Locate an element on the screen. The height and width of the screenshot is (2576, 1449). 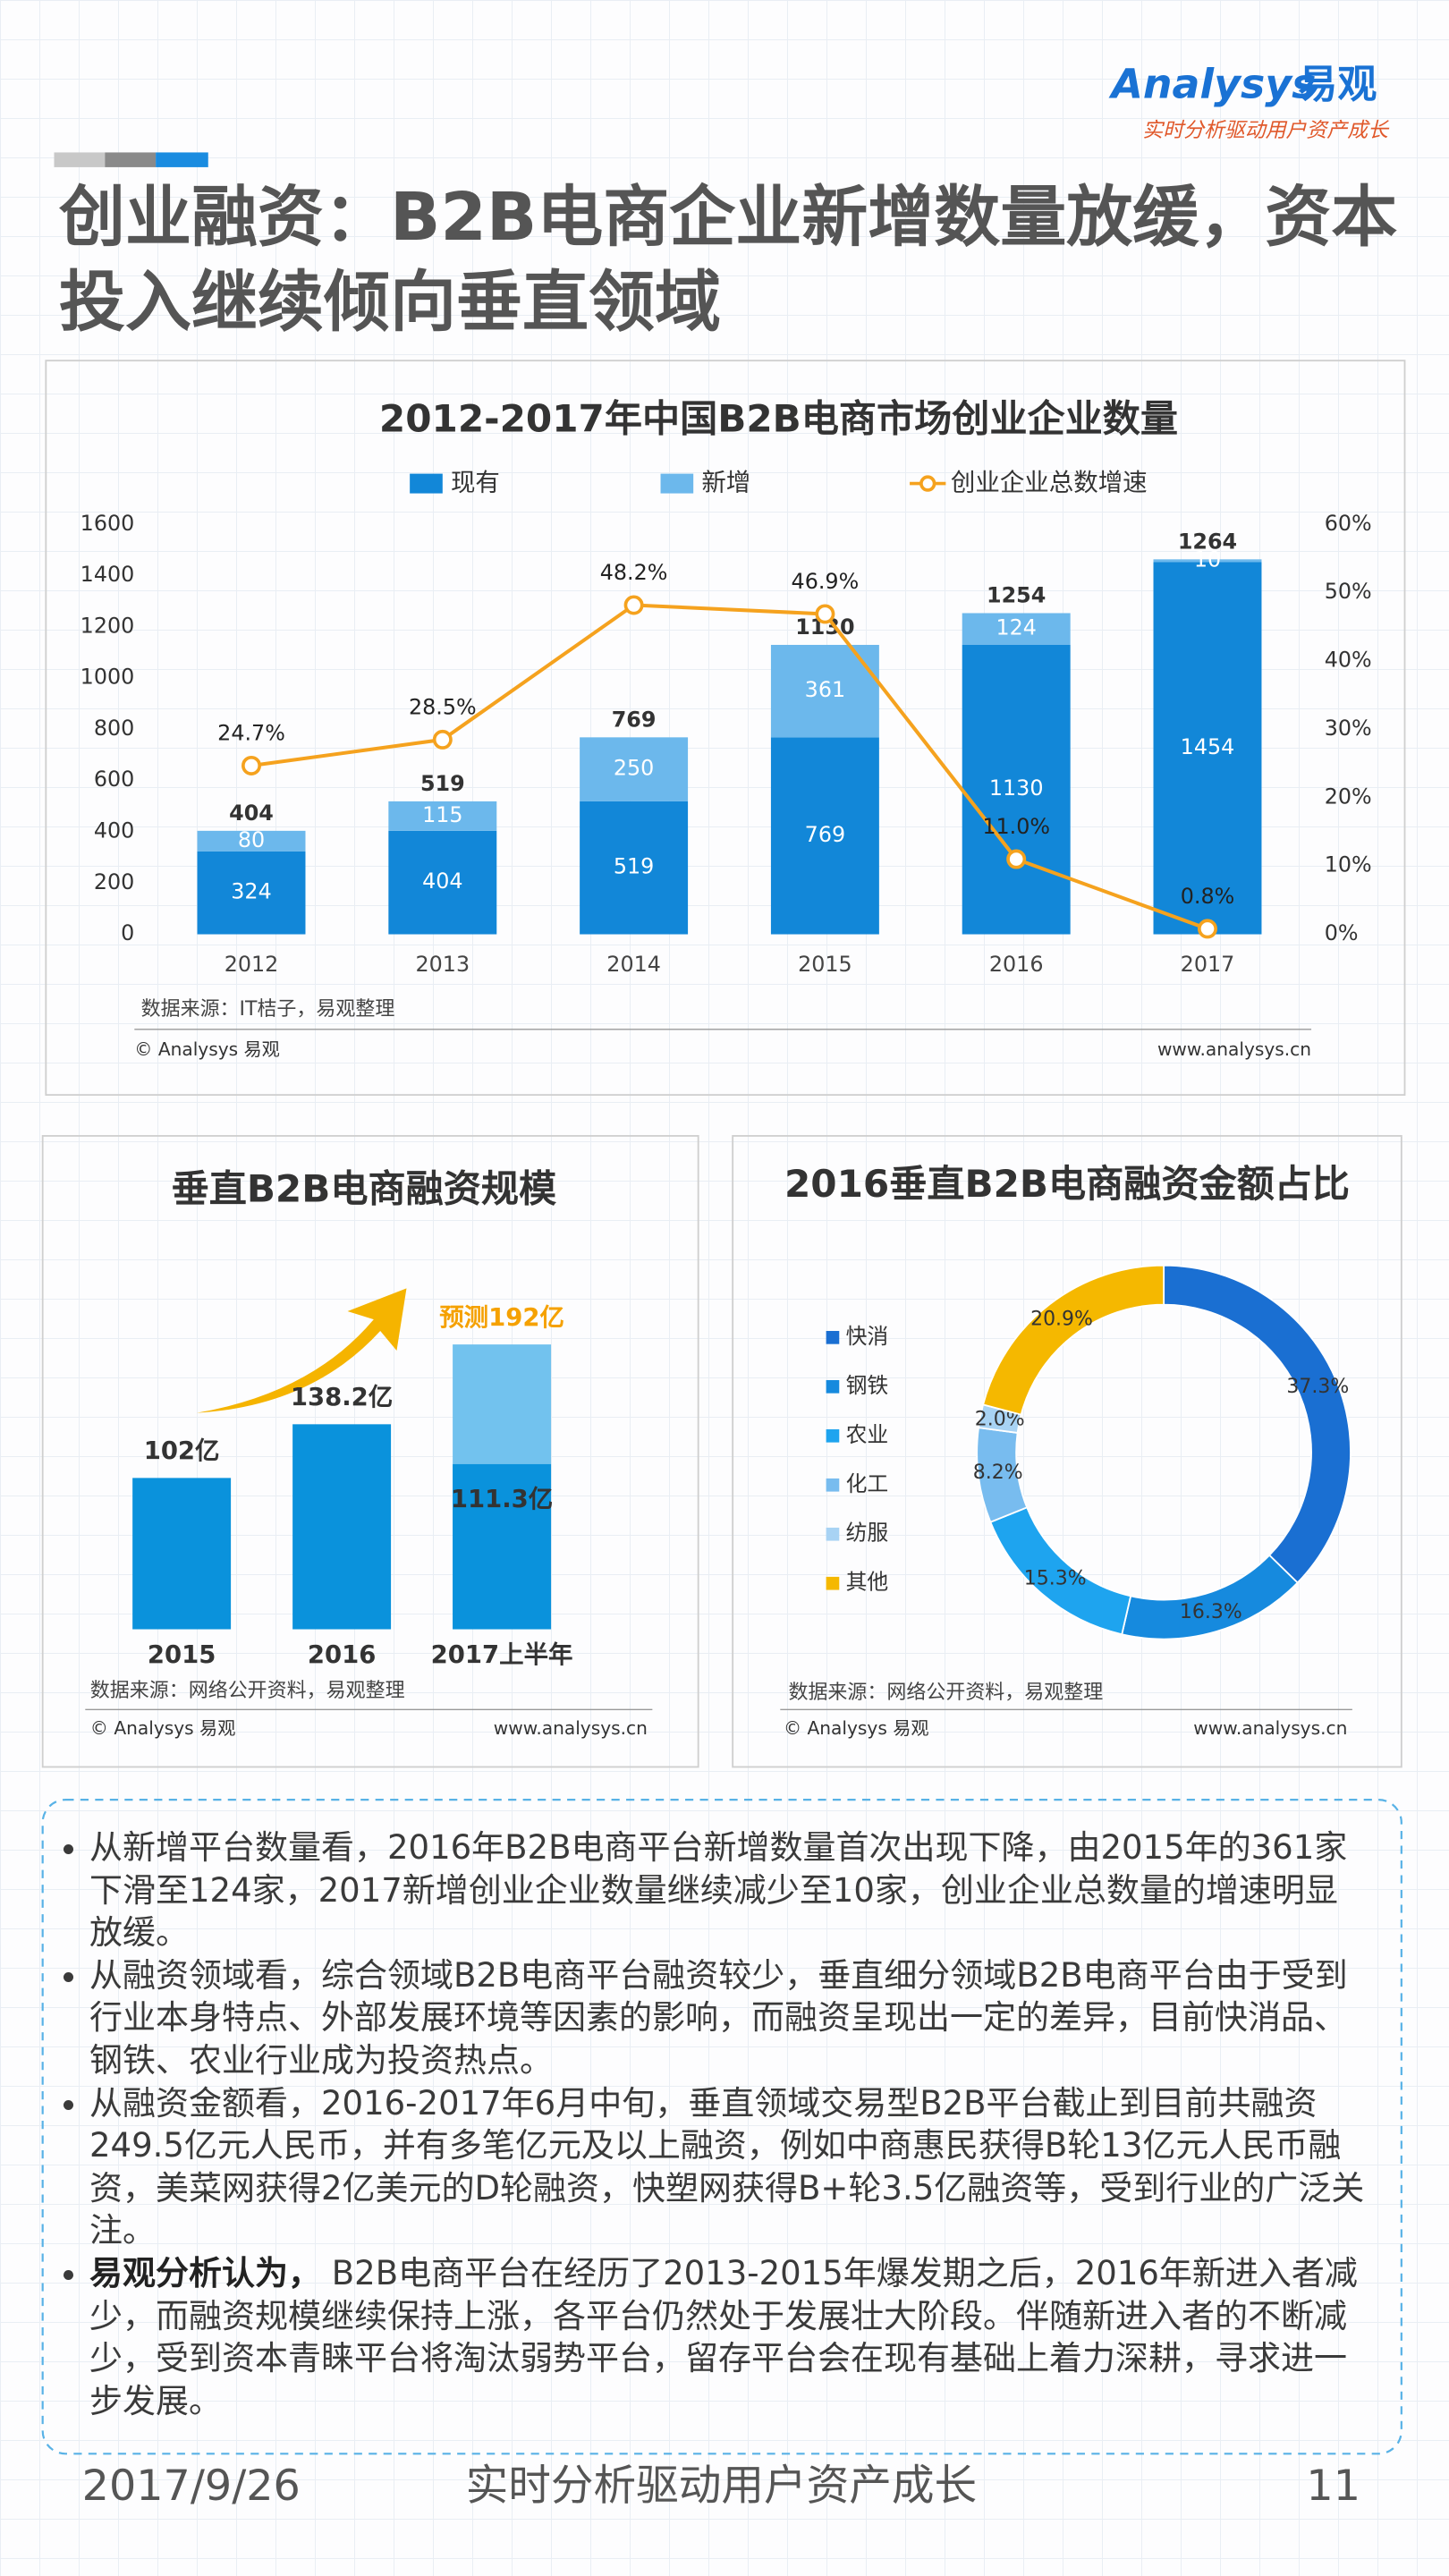
segment-label: 8.2% is located at coordinates (998, 1473).